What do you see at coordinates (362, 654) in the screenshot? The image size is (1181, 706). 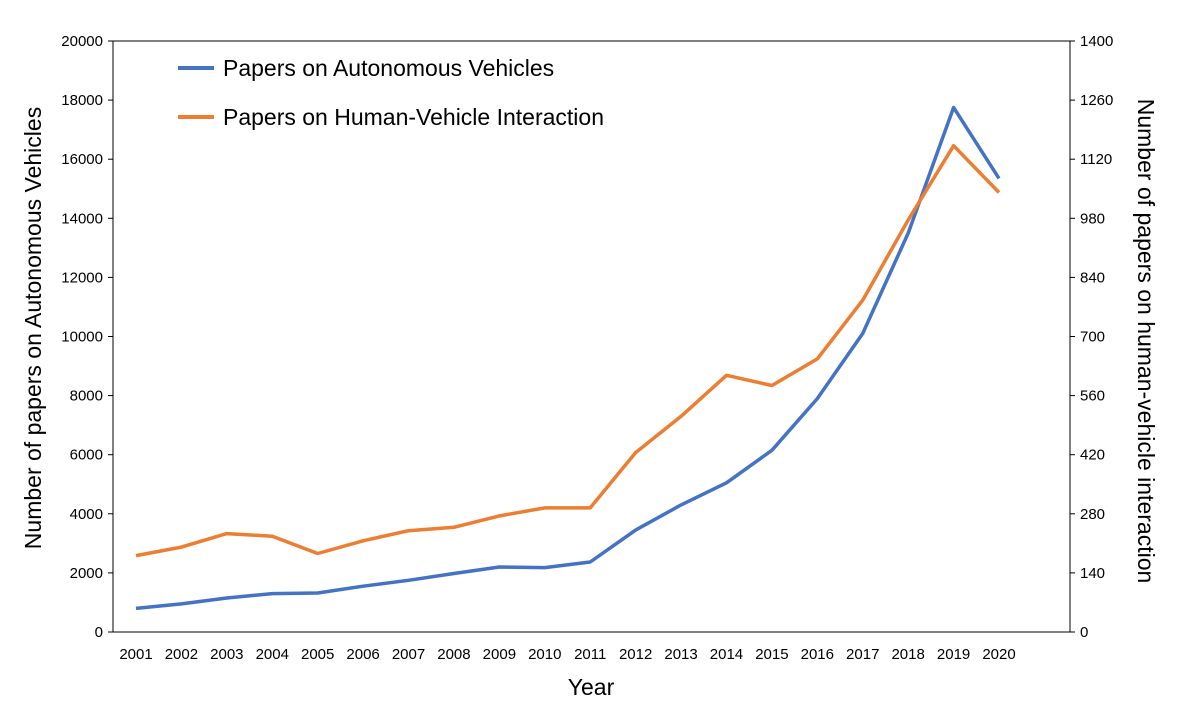 I see `x-tick-label: 2006` at bounding box center [362, 654].